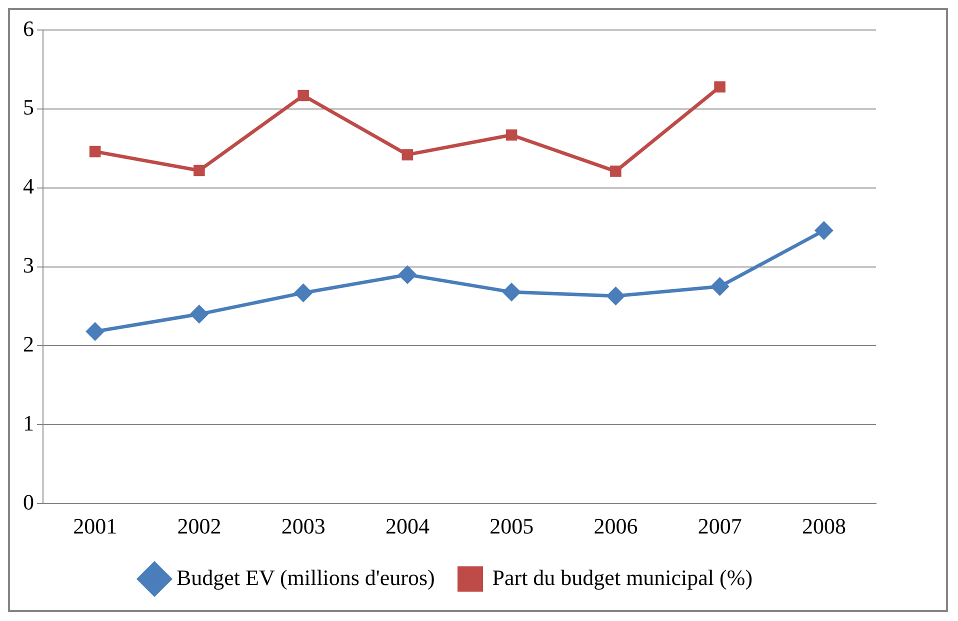 The width and height of the screenshot is (958, 621). Describe the element at coordinates (28, 28) in the screenshot. I see `y-tick-label: 6` at that location.